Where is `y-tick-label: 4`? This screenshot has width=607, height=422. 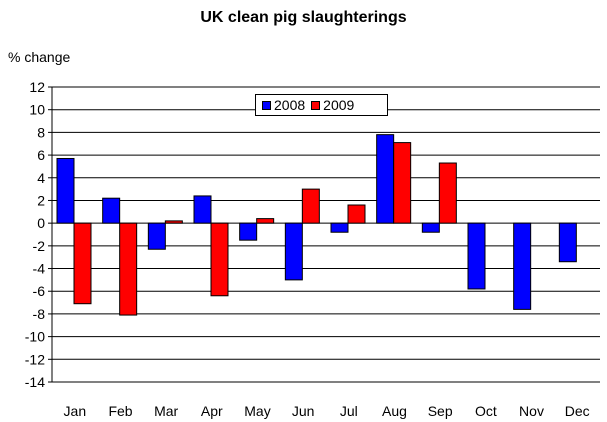
y-tick-label: 4 is located at coordinates (41, 178).